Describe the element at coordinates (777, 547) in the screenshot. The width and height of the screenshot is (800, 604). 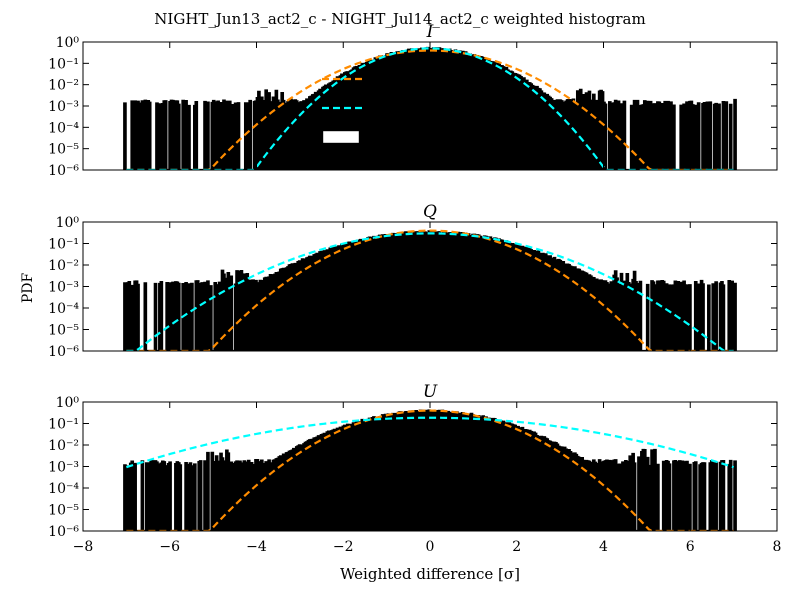
I see `x-tick-label: 8` at that location.